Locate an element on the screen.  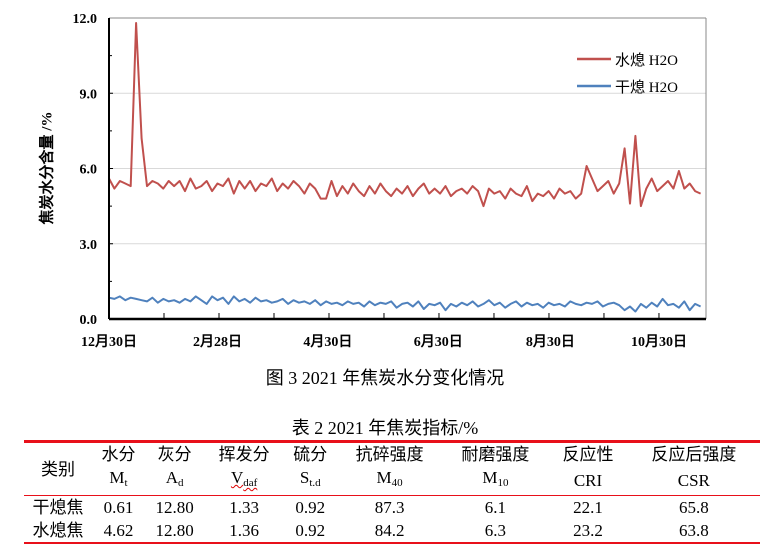
x-tick-label: 2月28日 is located at coordinates (217, 342).